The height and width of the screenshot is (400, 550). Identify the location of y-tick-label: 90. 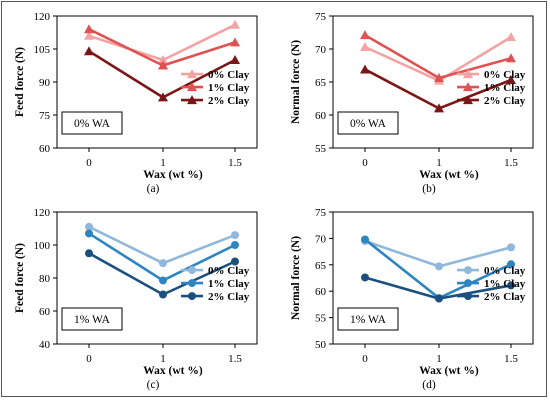
(45, 83).